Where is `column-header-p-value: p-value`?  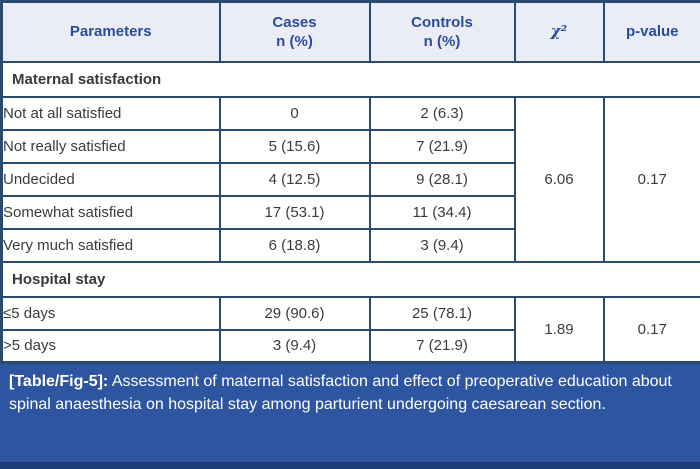
column-header-p-value: p-value is located at coordinates (651, 31).